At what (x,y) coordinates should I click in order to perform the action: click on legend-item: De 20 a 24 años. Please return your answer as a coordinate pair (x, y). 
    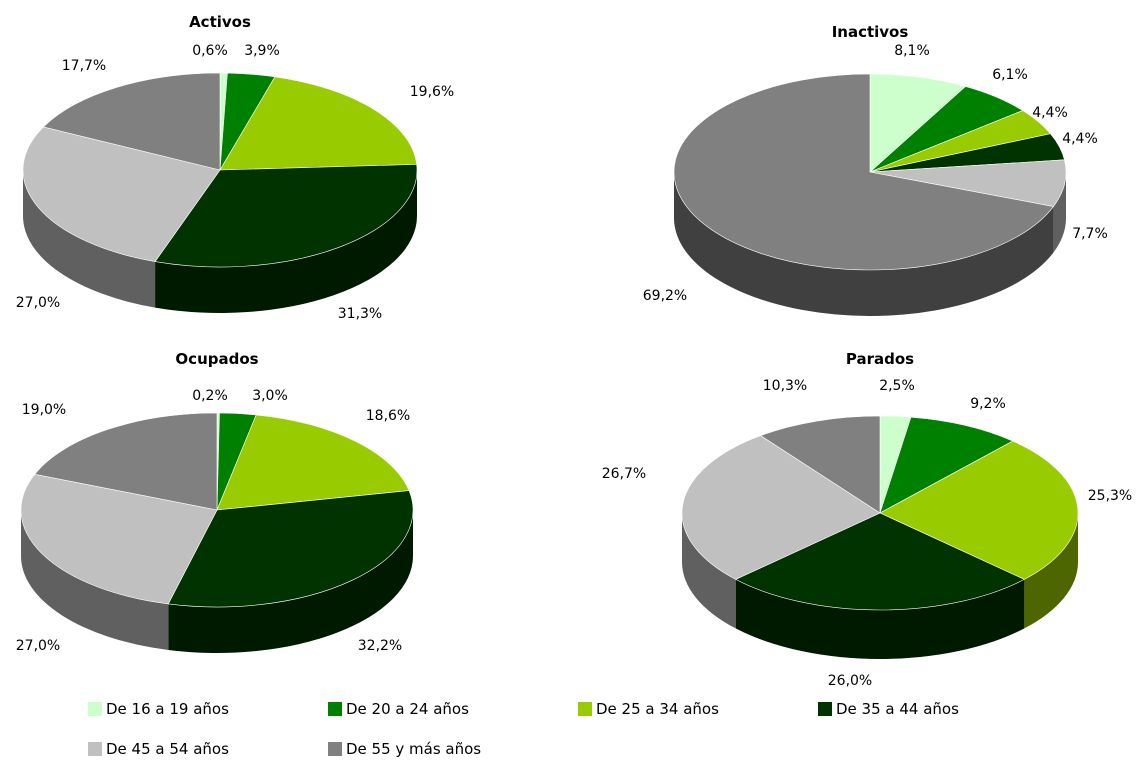
    Looking at the image, I should click on (398, 709).